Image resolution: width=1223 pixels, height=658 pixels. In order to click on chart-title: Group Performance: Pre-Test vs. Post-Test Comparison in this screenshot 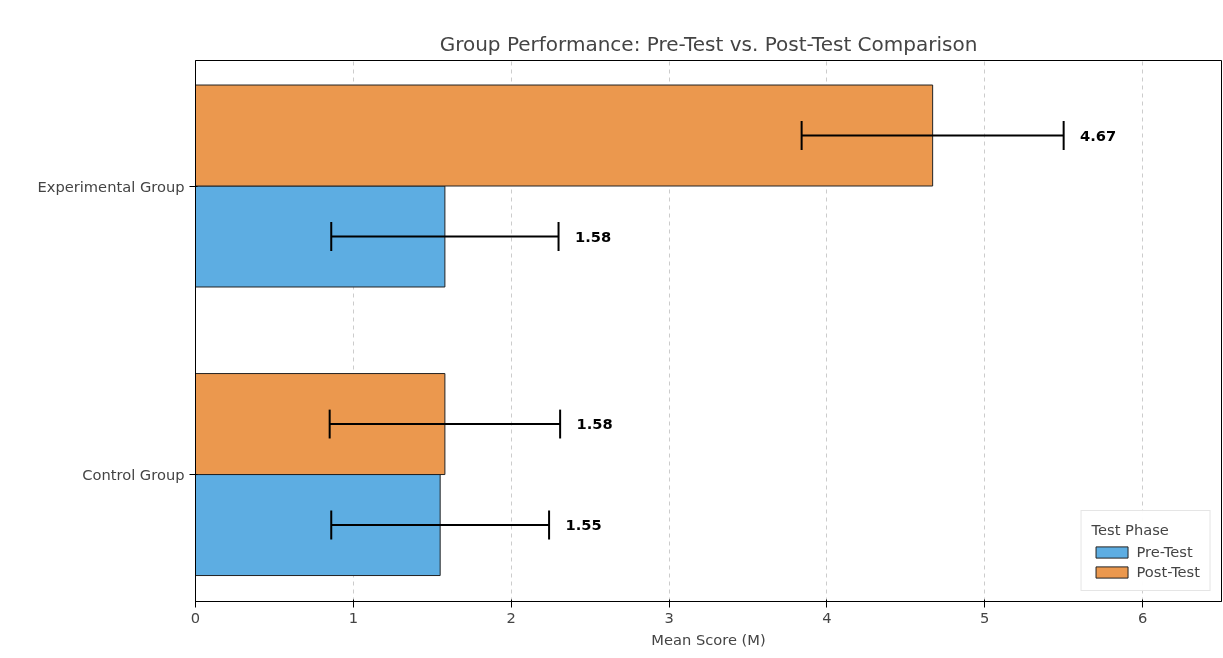, I will do `click(708, 43)`.